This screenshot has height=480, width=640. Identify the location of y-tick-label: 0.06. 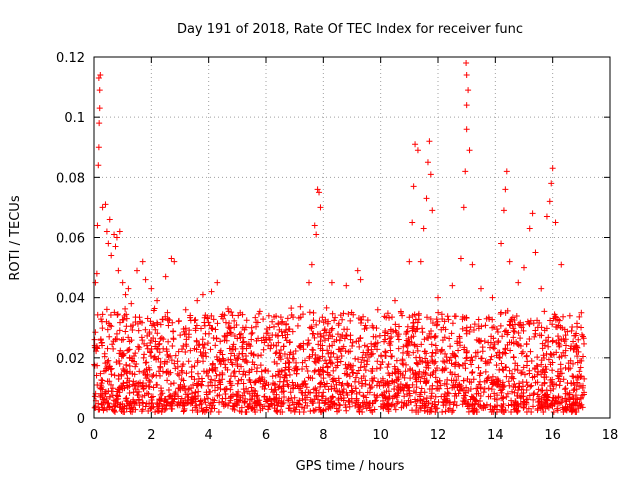
(70, 239).